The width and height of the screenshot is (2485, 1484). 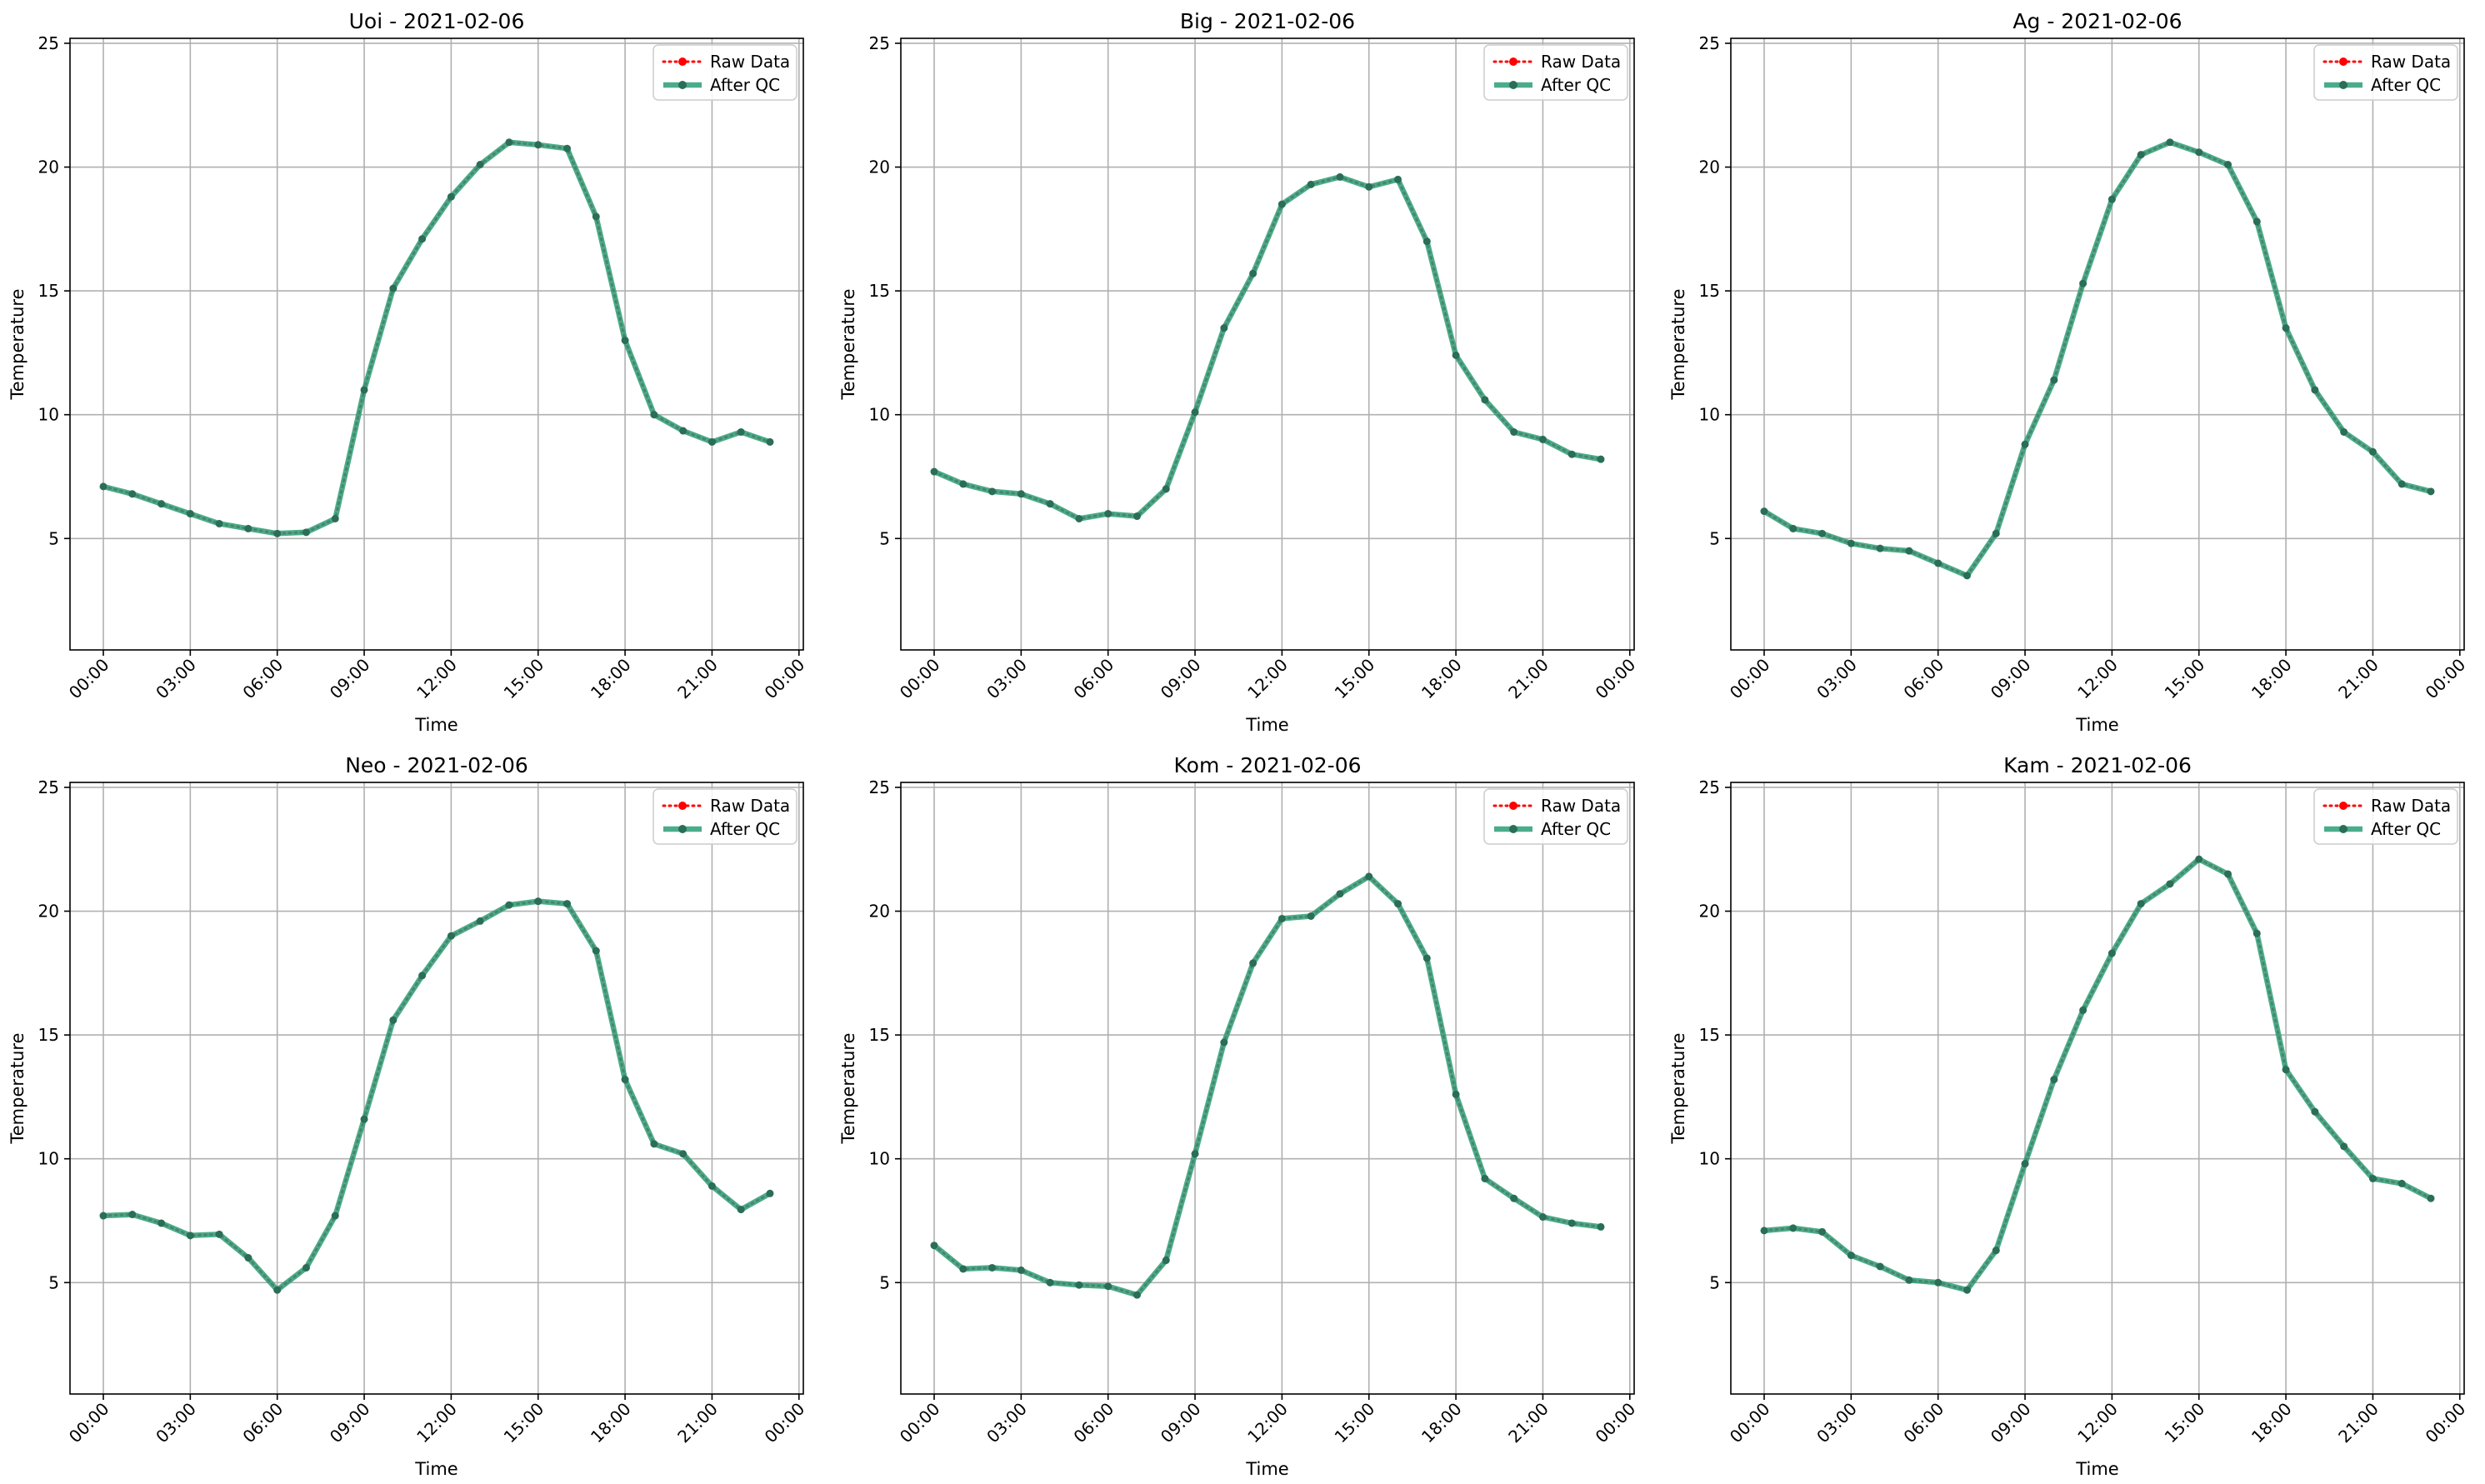 I want to click on legend-raw-marker, so click(x=1513, y=62).